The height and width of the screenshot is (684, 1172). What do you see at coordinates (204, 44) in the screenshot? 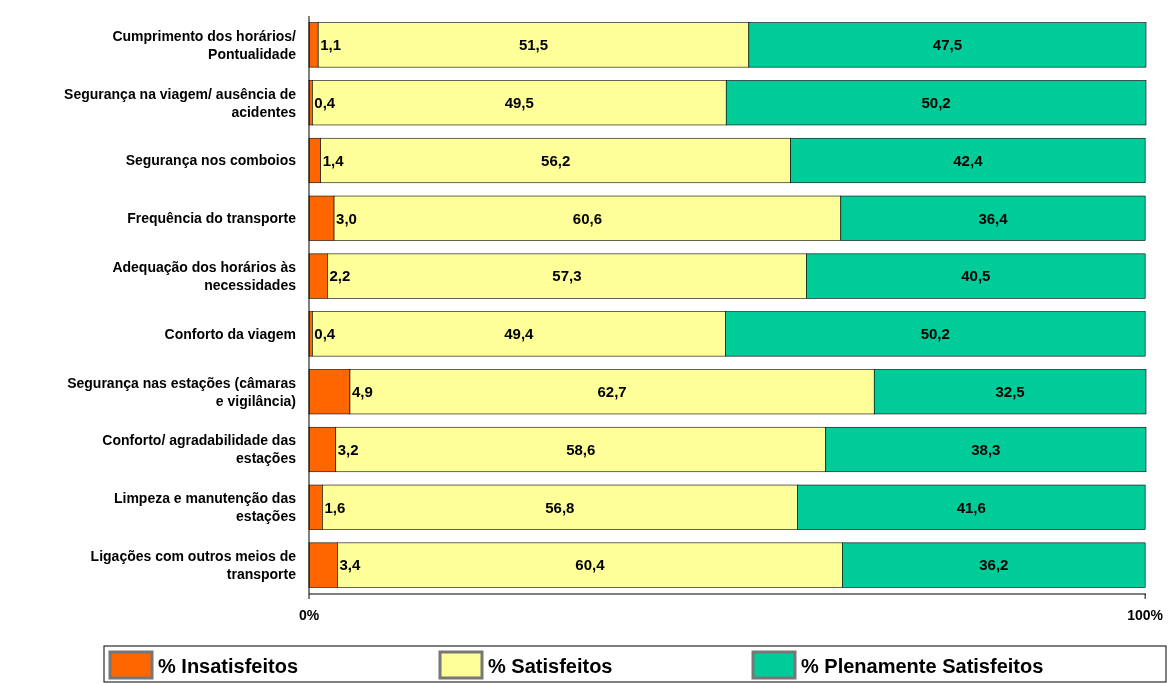
I see `y-tick-label: Cumprimento dos horários/ Pontualidade` at bounding box center [204, 44].